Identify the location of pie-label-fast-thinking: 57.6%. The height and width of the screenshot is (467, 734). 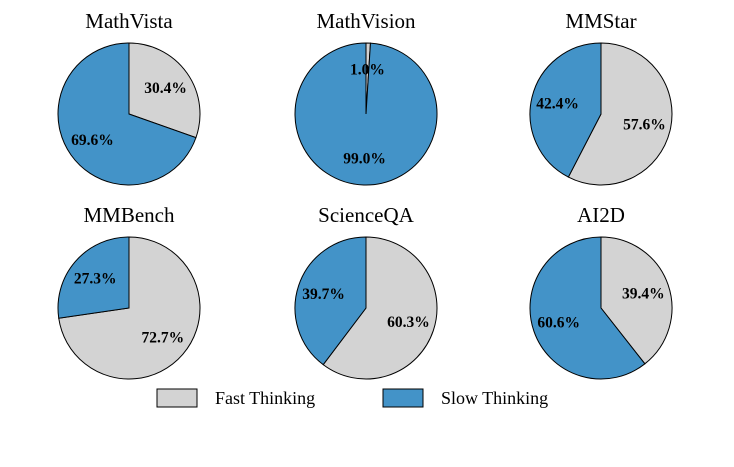
(644, 125).